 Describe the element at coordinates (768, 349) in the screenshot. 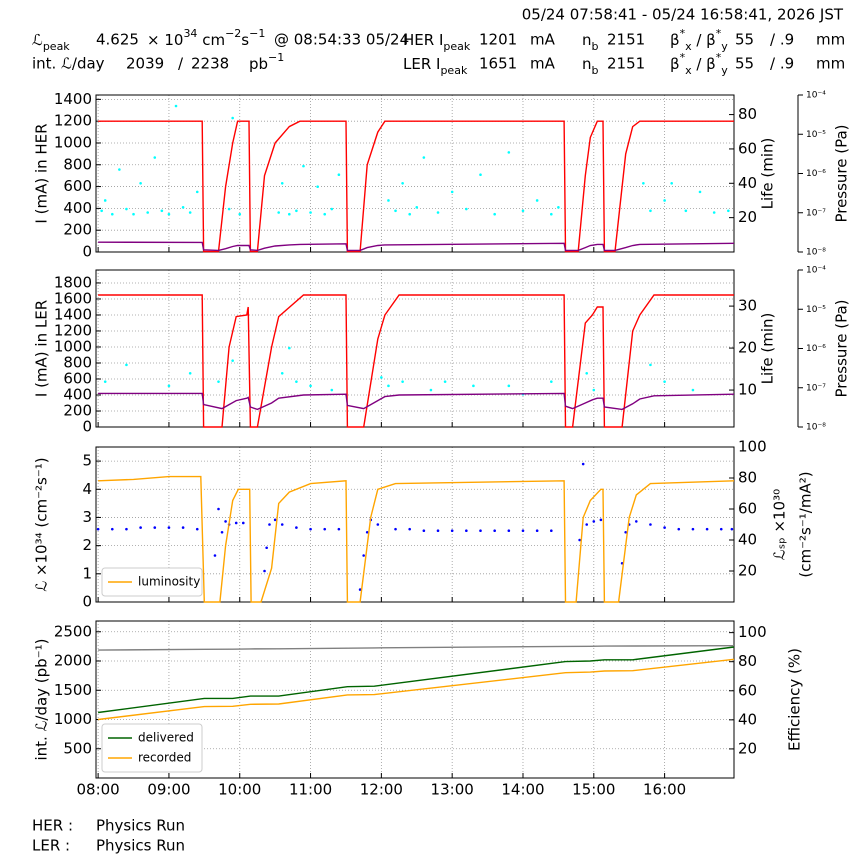

I see `y2-axis-title: Life (min)` at that location.